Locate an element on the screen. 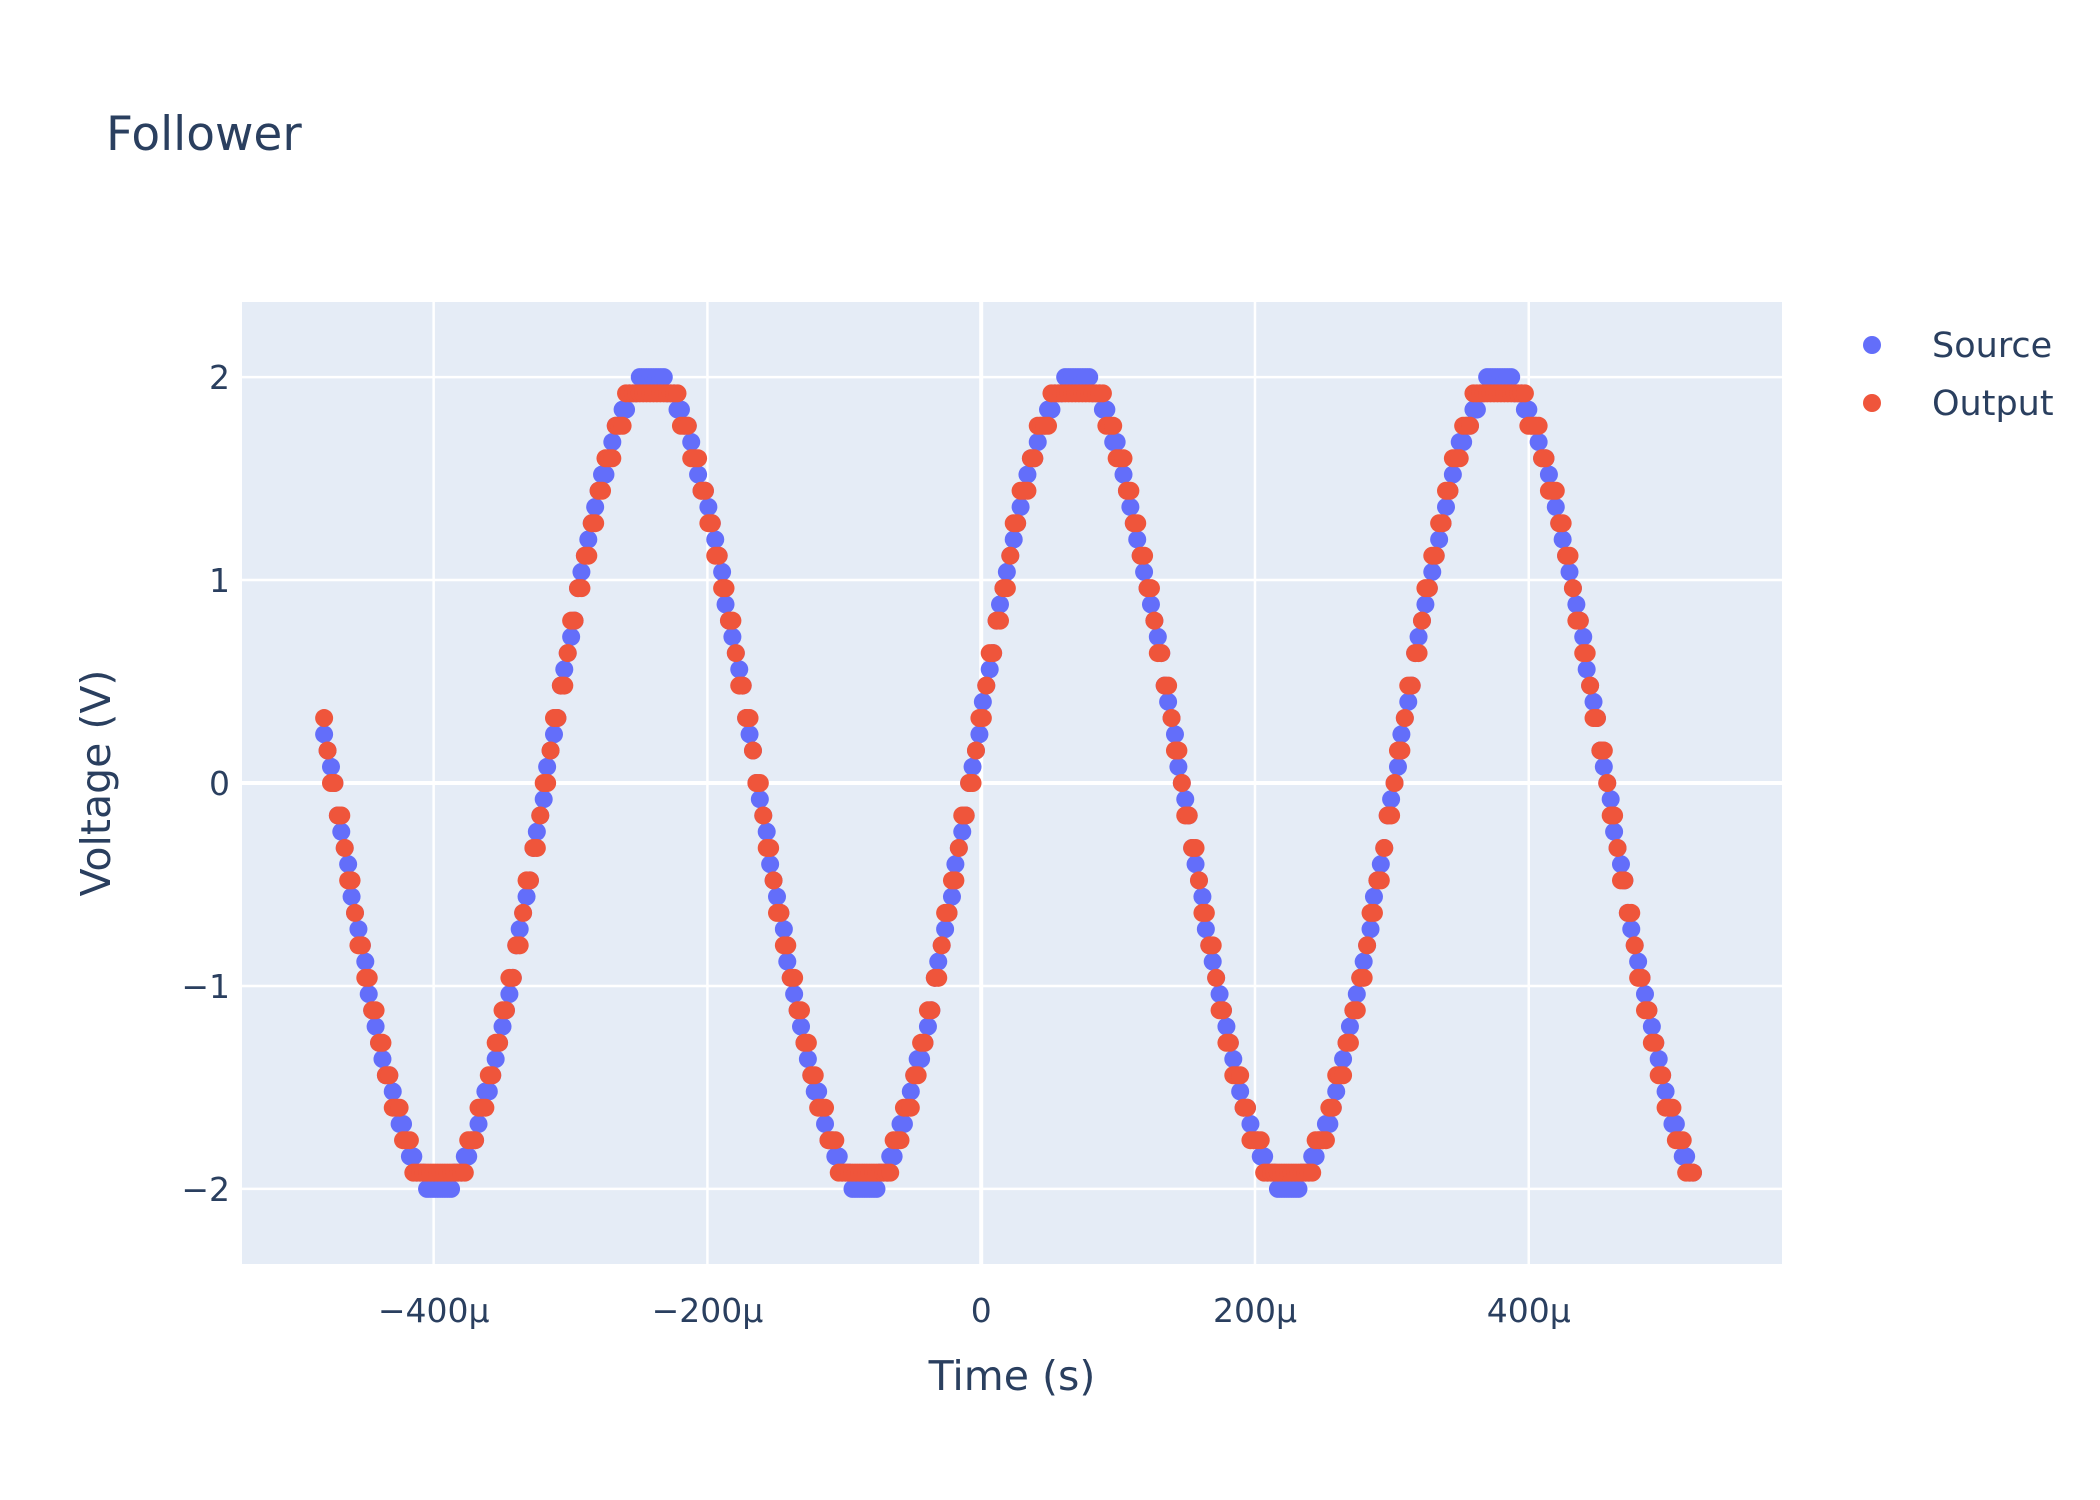  legend-item-source: Source is located at coordinates (1957, 346).